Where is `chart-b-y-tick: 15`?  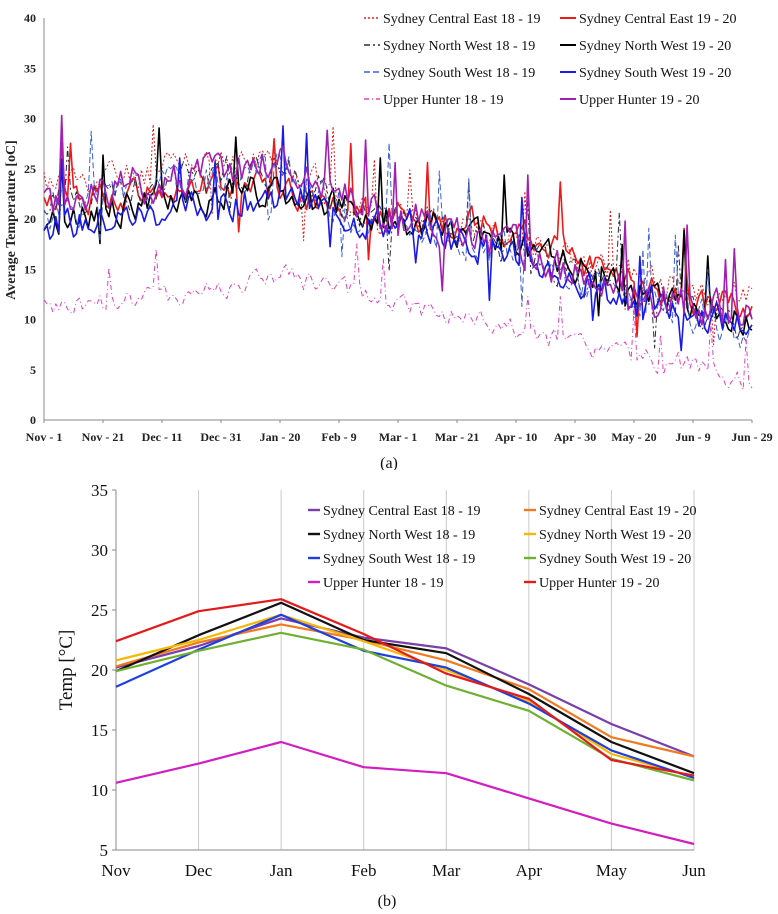 chart-b-y-tick: 15 is located at coordinates (99, 730).